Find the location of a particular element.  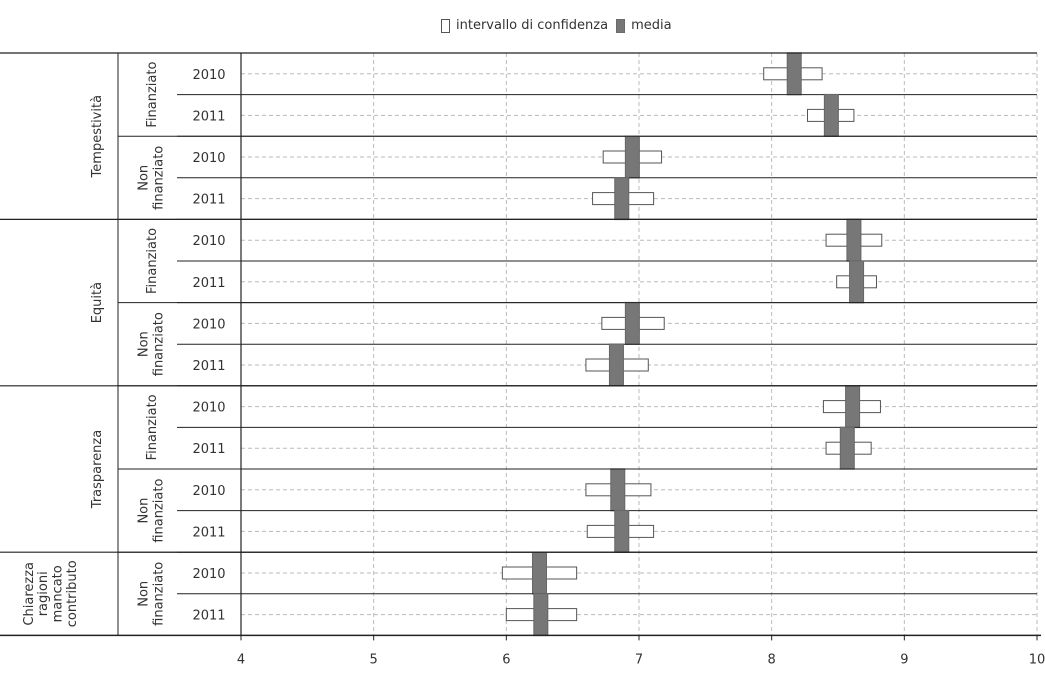

legend-mean-label: media is located at coordinates (651, 25).